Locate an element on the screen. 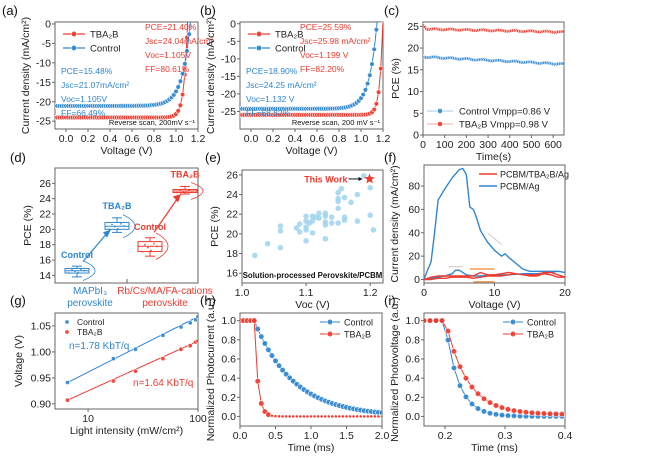  y-tick-label: -5 is located at coordinates (231, 42).